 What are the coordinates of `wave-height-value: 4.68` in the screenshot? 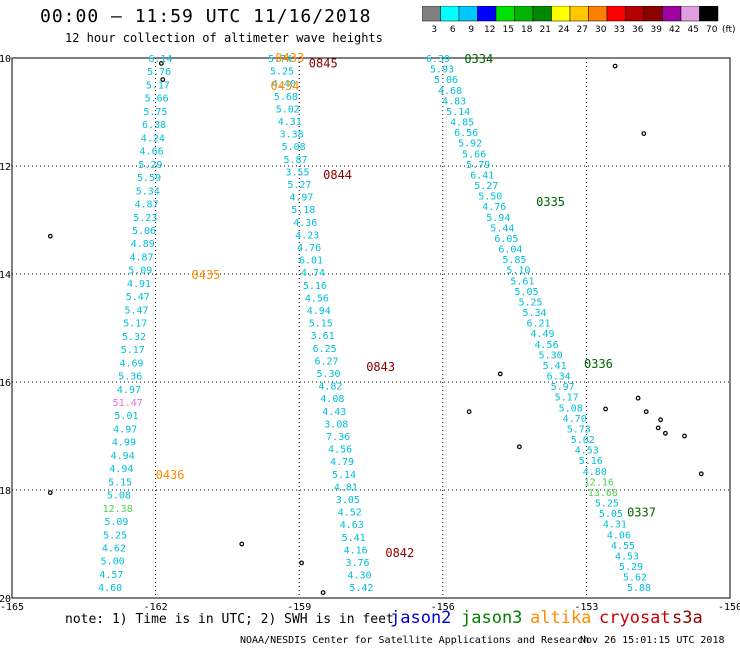 It's located at (450, 91).